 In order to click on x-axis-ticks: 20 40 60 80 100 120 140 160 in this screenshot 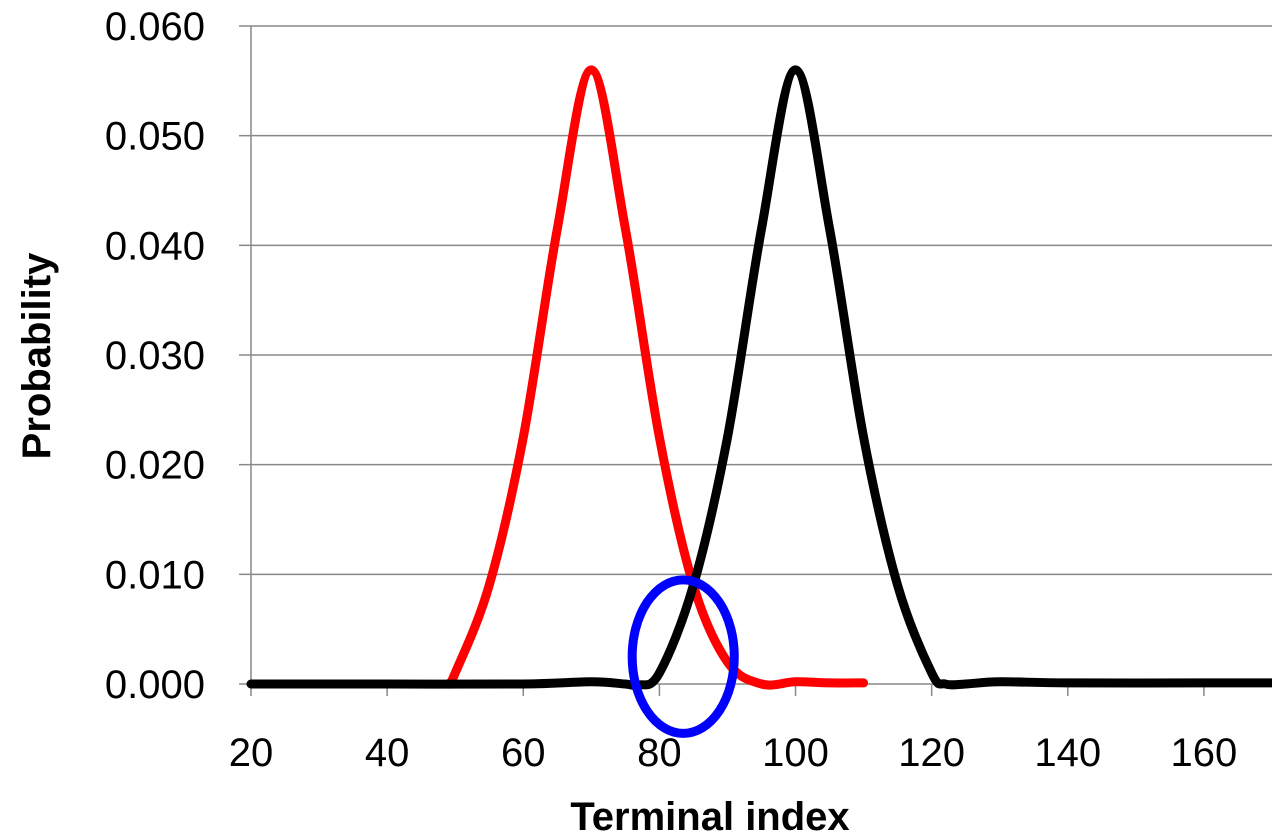, I will do `click(733, 729)`.